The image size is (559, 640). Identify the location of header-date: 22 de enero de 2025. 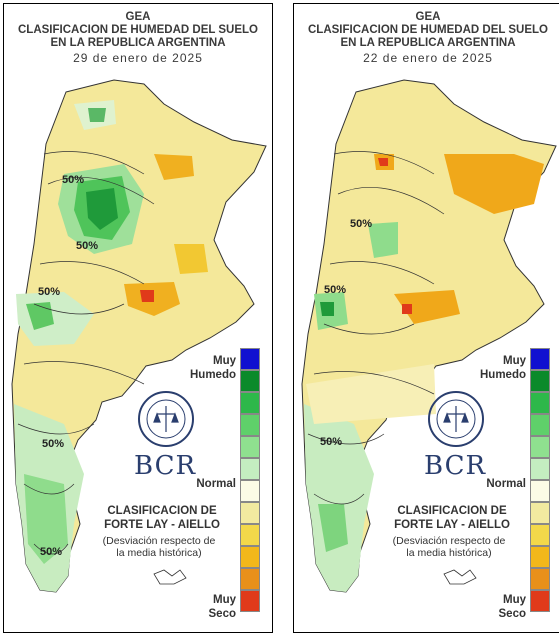
(428, 58).